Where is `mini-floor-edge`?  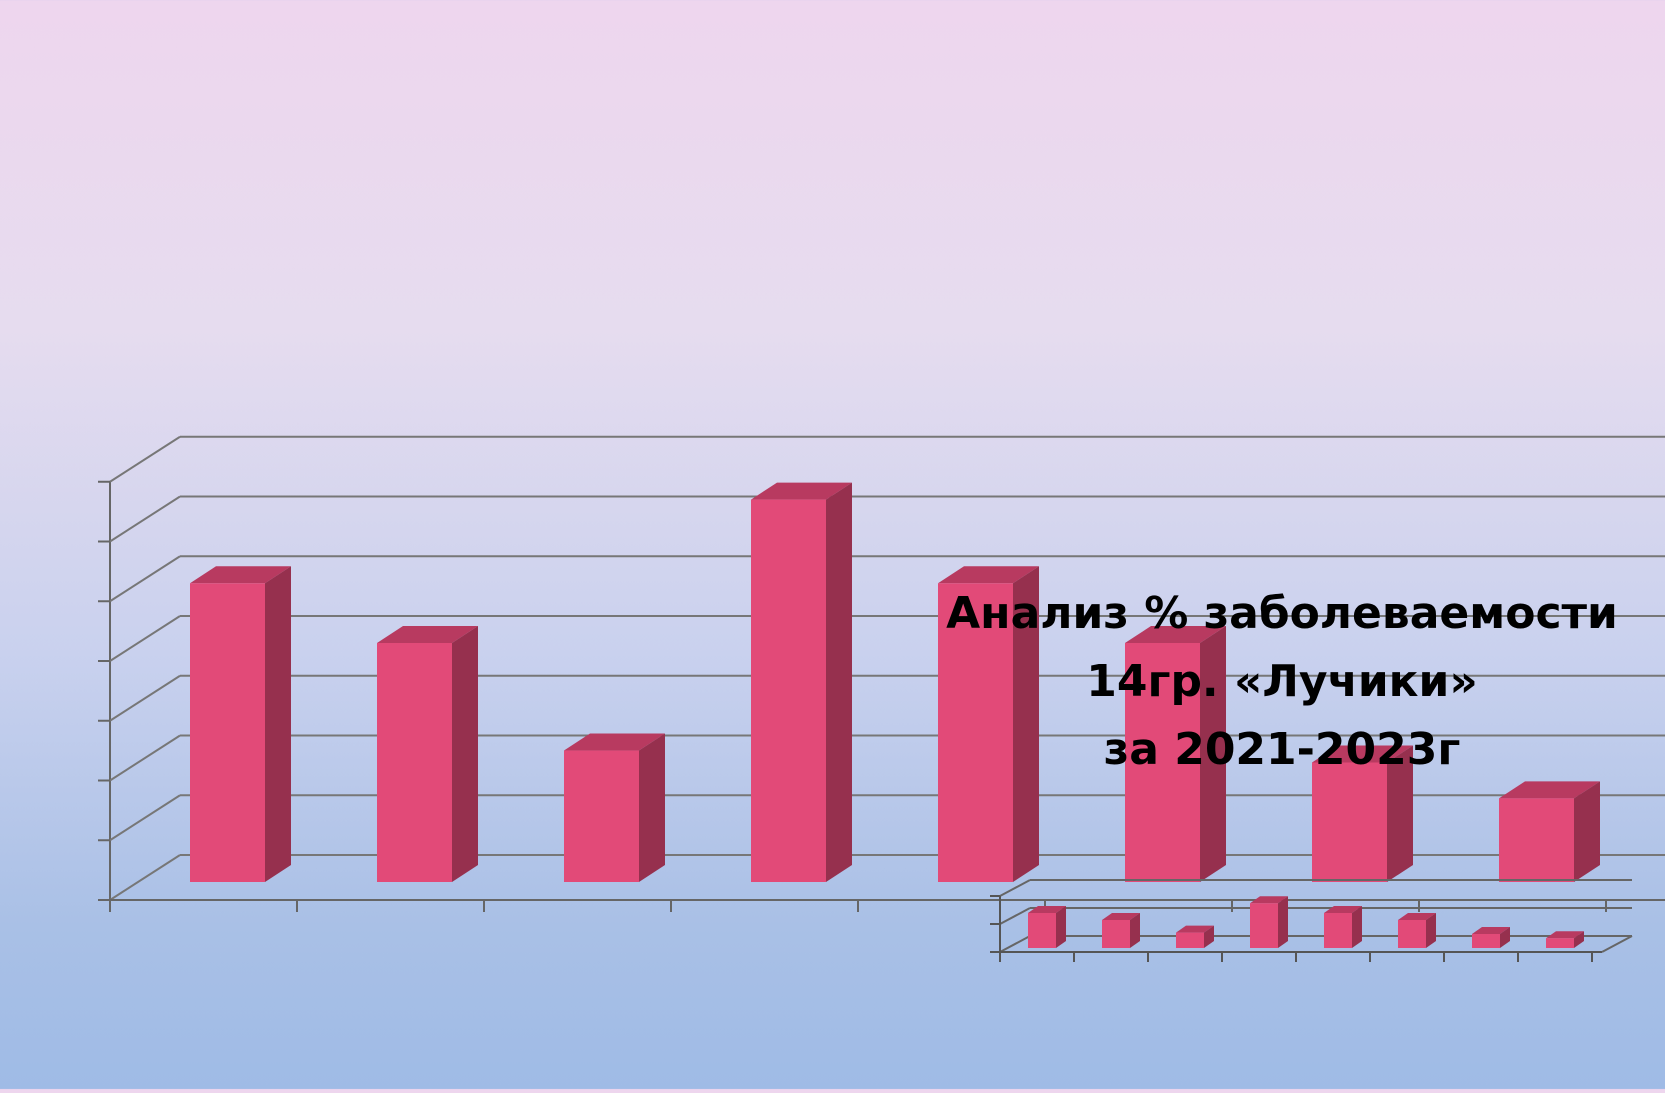 mini-floor-edge is located at coordinates (1617, 944).